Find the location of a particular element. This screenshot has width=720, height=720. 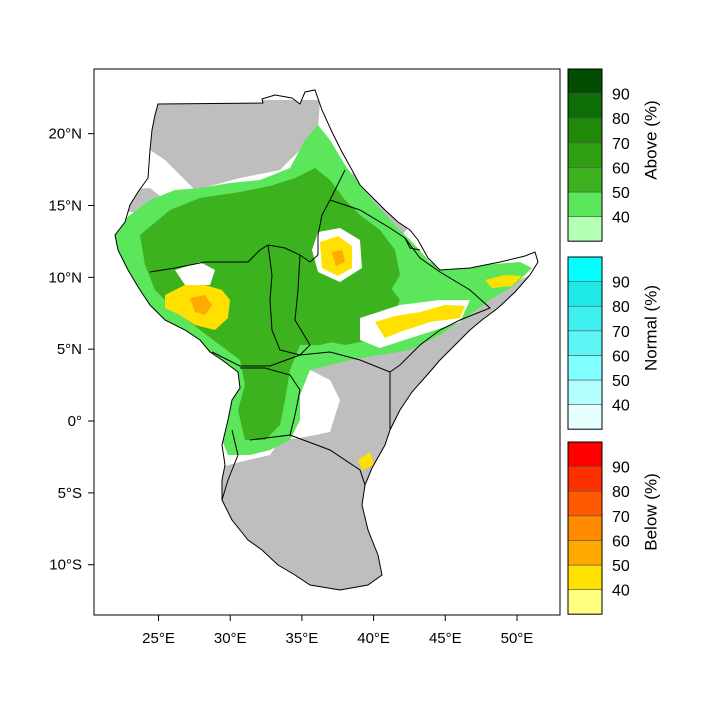

lon-tick-label: 45°E is located at coordinates (445, 638).